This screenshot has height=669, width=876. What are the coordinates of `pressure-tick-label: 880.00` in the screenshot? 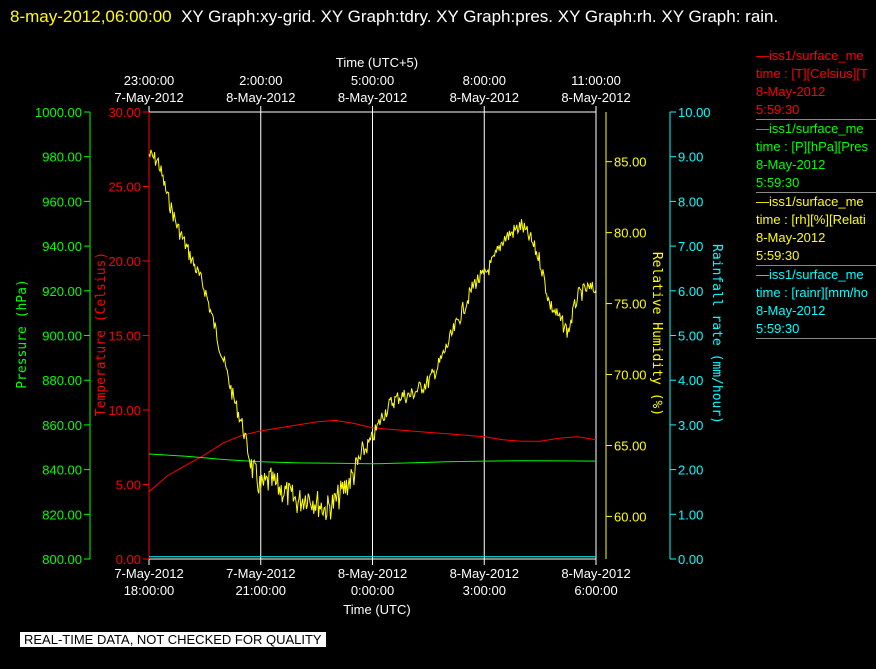 It's located at (62, 380).